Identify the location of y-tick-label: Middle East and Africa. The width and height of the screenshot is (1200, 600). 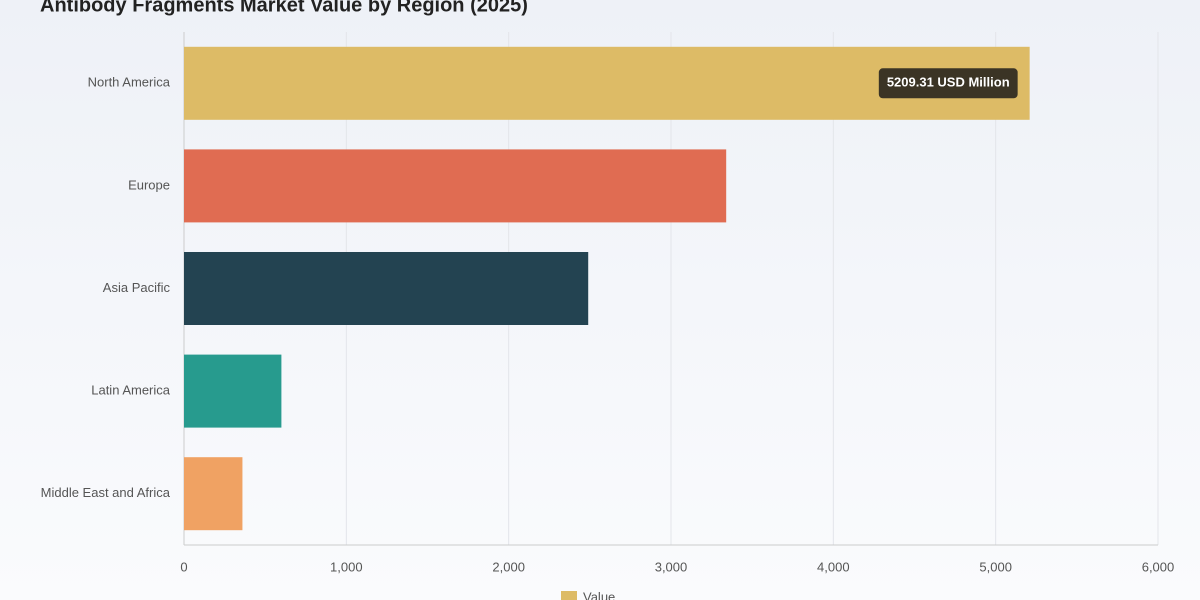
(106, 492).